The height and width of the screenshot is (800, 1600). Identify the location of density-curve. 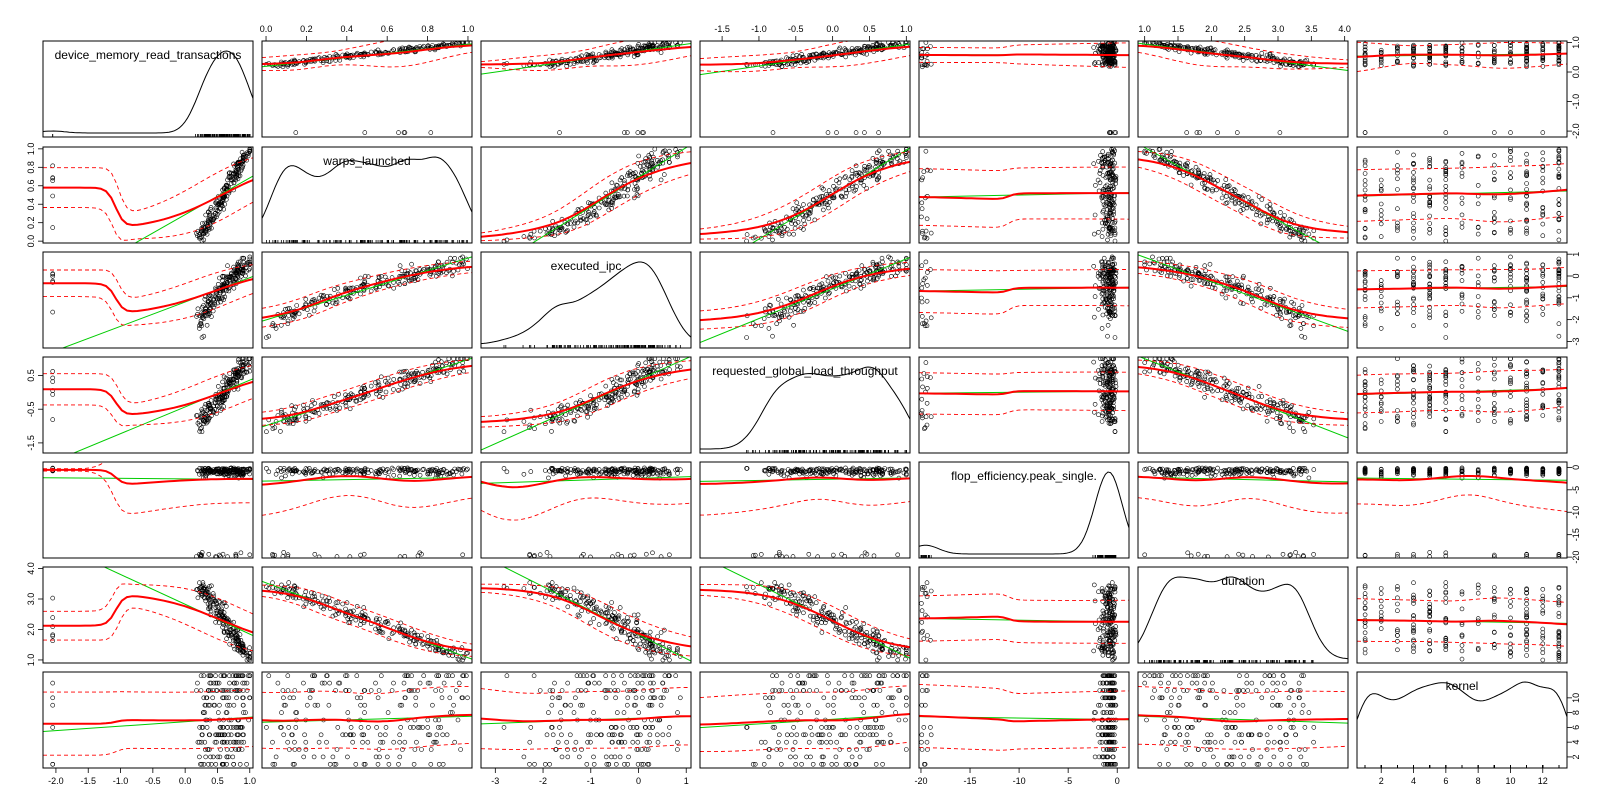
(805, 408).